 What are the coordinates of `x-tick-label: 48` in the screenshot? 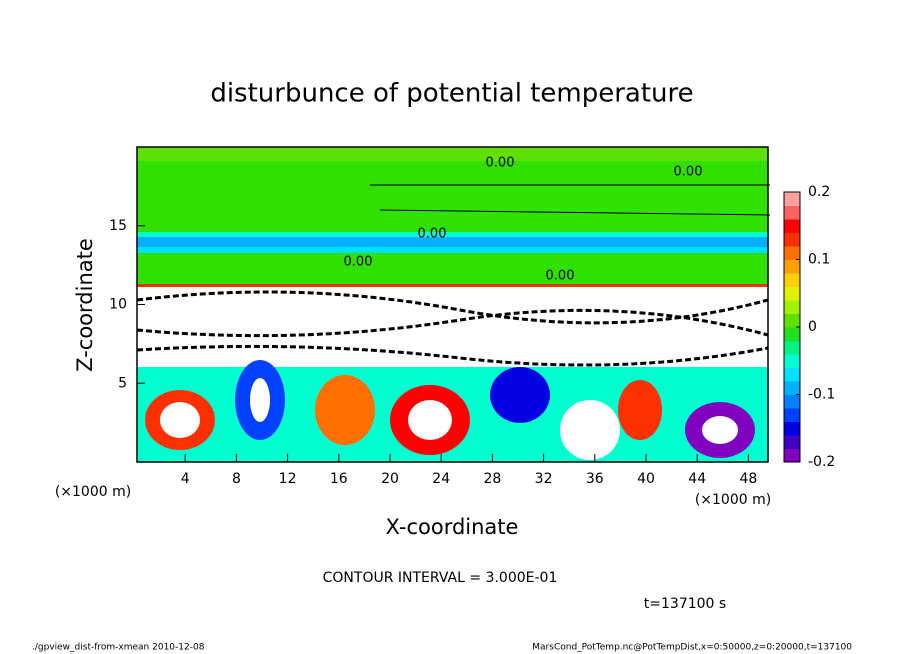 It's located at (748, 479).